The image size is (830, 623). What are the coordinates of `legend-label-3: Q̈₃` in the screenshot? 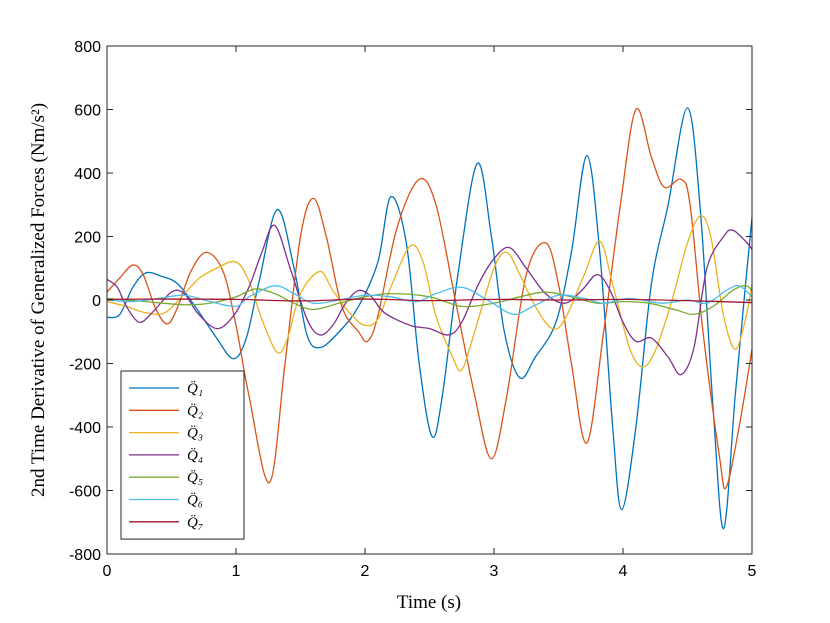 It's located at (195, 432).